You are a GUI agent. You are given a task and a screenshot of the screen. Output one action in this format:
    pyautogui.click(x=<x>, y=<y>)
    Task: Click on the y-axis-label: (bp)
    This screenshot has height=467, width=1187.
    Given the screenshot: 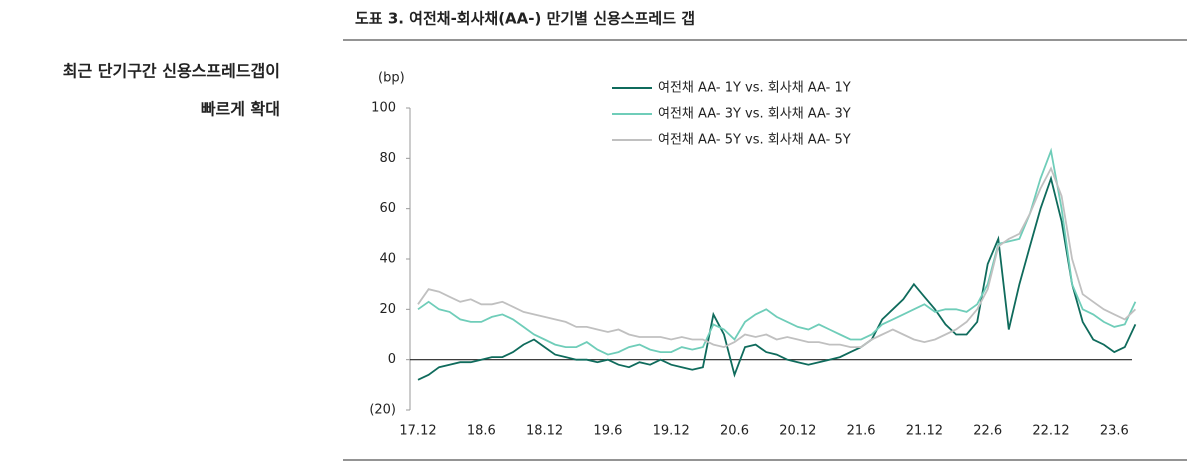 What is the action you would take?
    pyautogui.click(x=391, y=78)
    